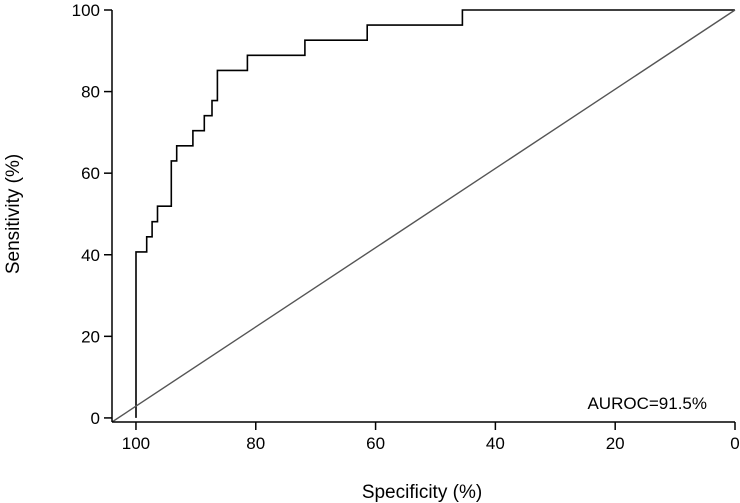 Image resolution: width=740 pixels, height=503 pixels. What do you see at coordinates (647, 403) in the screenshot?
I see `auroc-annotation: AUROC=91.5%` at bounding box center [647, 403].